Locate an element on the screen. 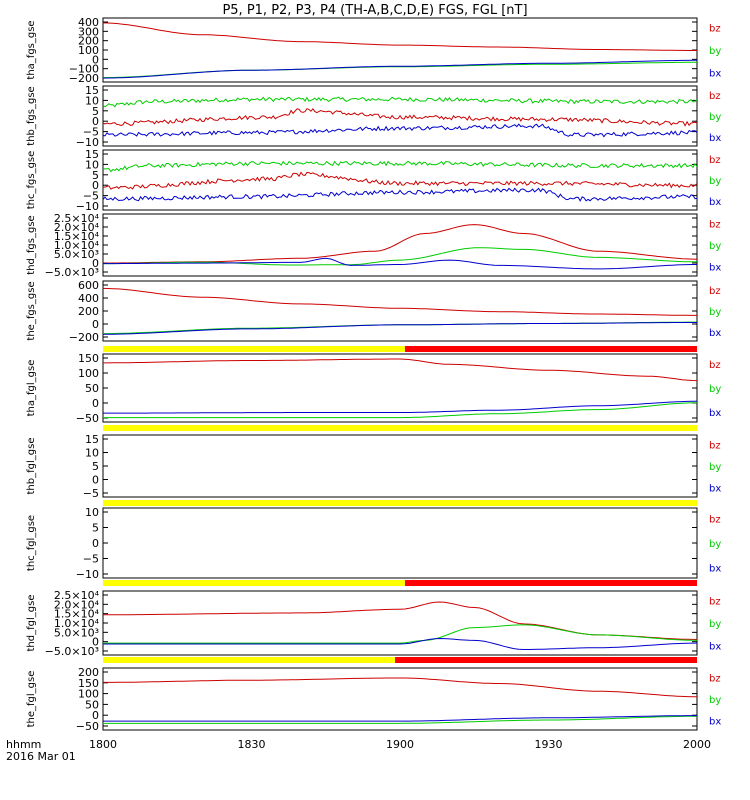  panel-7: 10 5 0 −5 −10 thc_fgl_gse bz by bx is located at coordinates (373, 543).